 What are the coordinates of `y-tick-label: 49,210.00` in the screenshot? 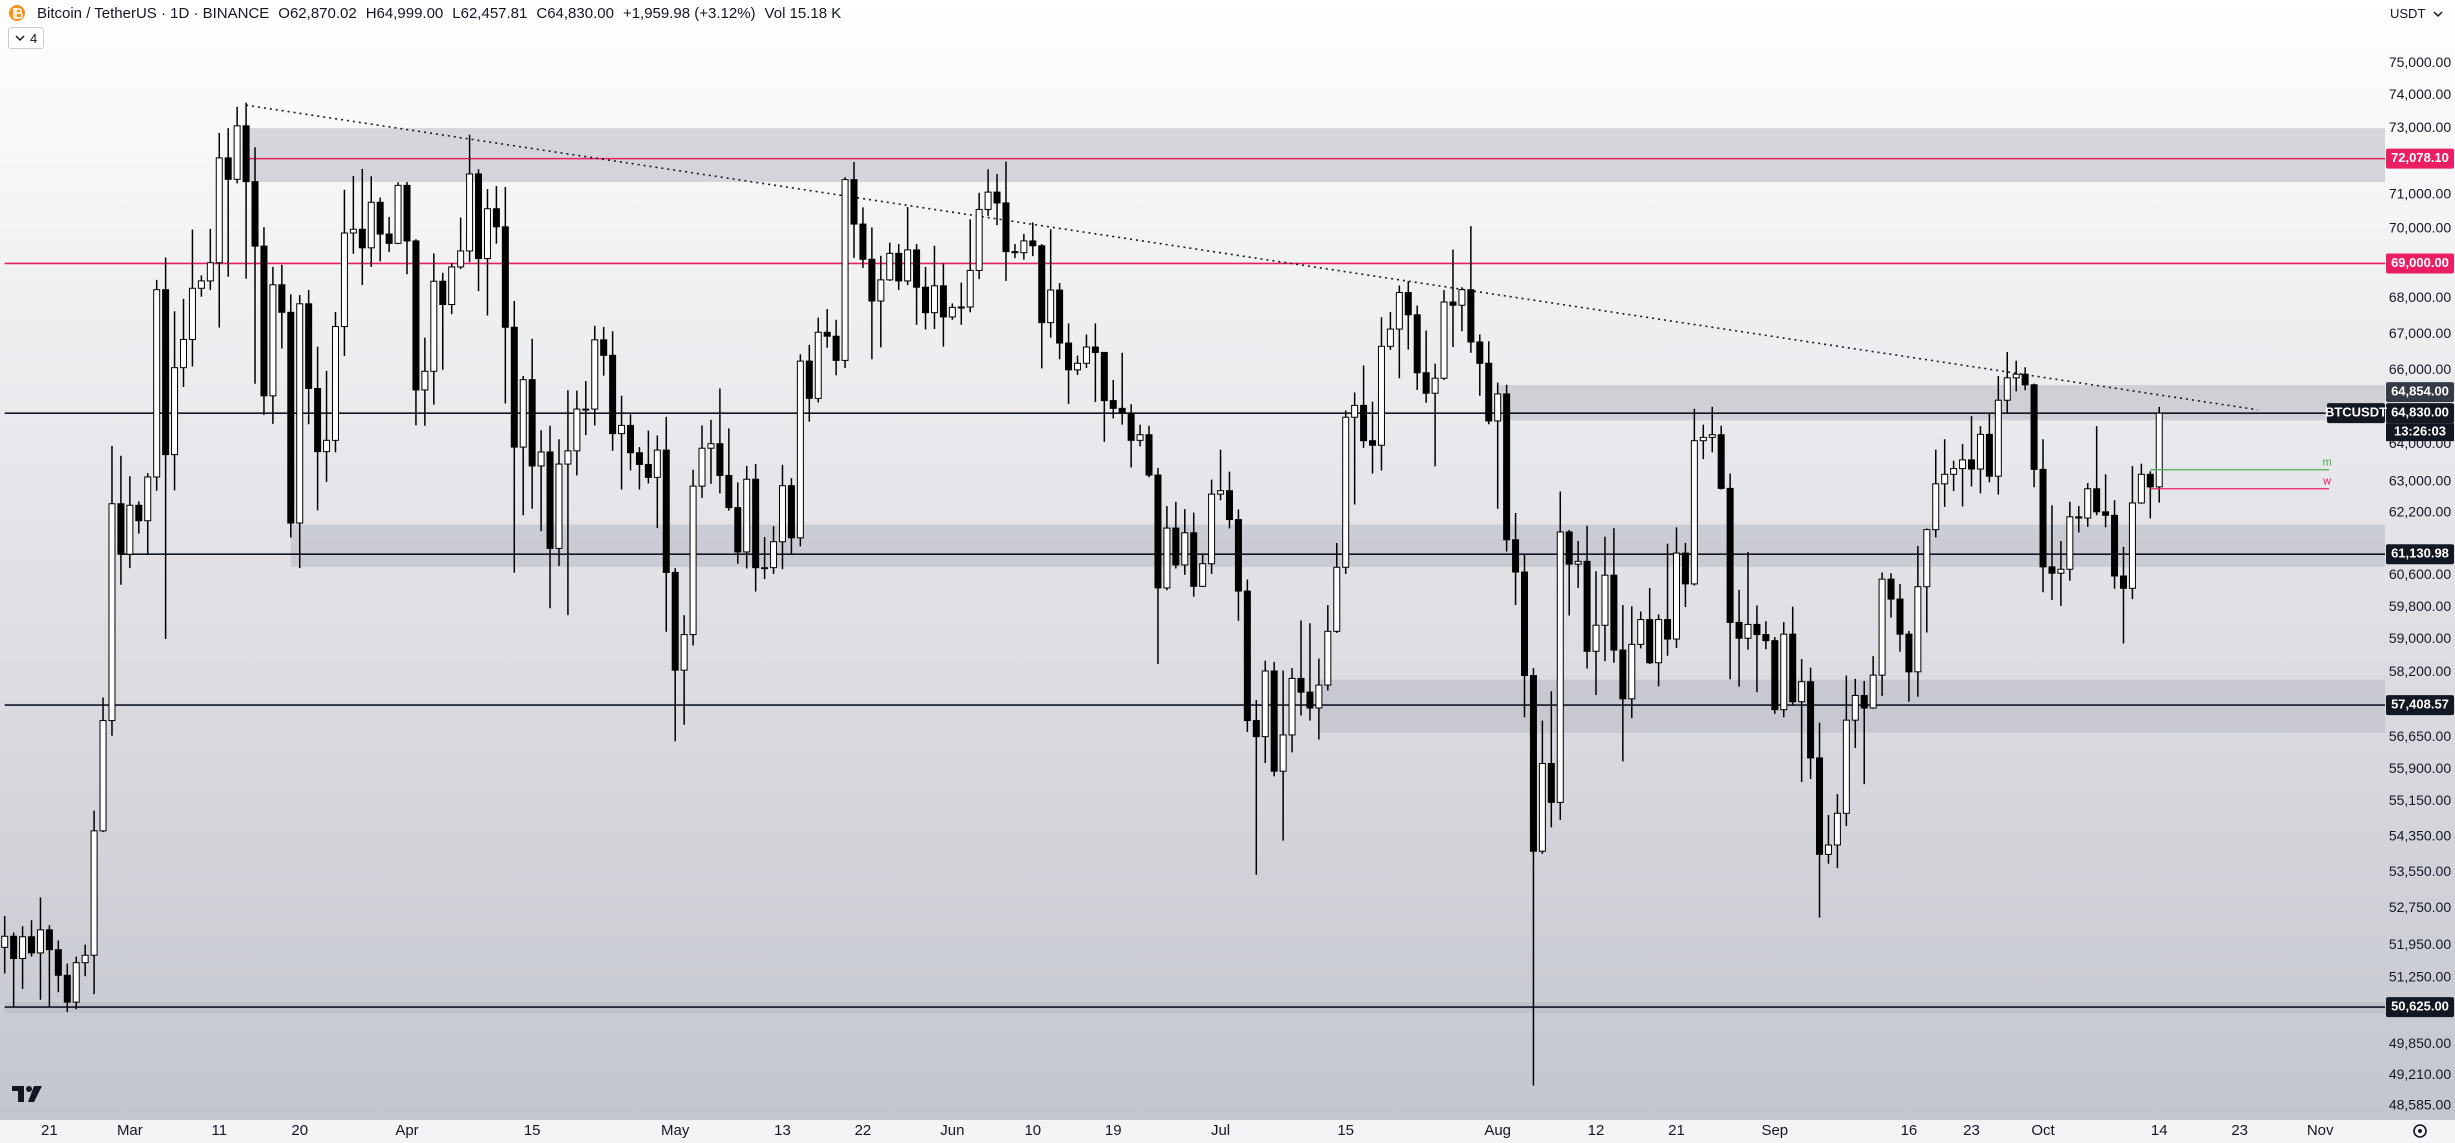 It's located at (2420, 1074).